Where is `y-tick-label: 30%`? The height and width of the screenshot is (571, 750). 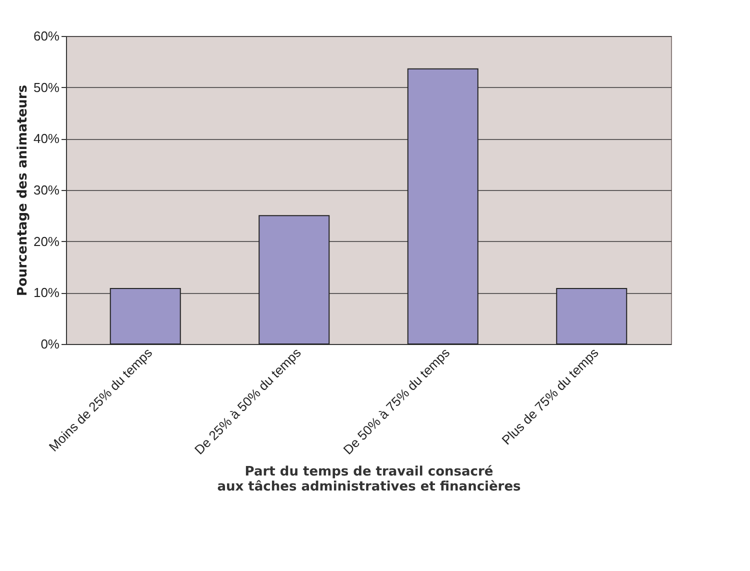
y-tick-label: 30% is located at coordinates (46, 190).